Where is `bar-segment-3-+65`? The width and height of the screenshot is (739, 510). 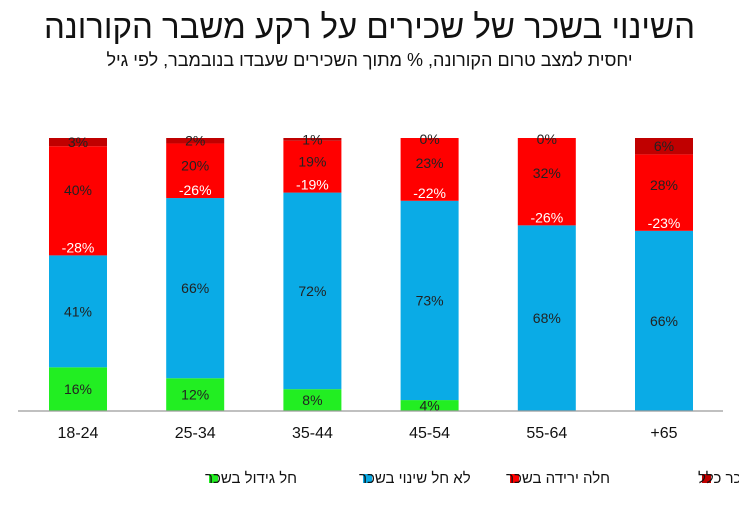
bar-segment-3-+65 is located at coordinates (664, 192).